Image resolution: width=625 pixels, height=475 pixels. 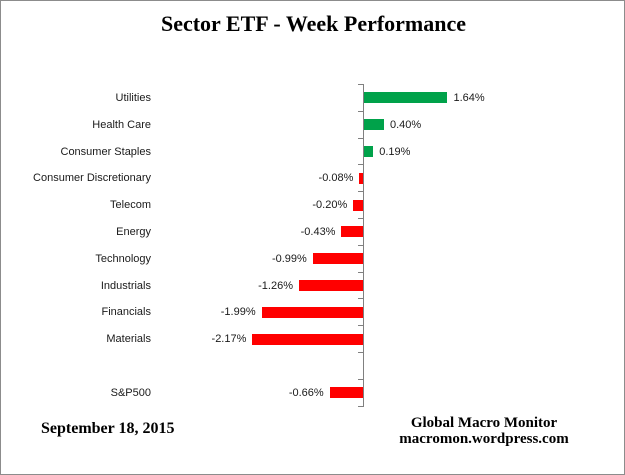 What do you see at coordinates (128, 339) in the screenshot?
I see `category-label-materials: Materials` at bounding box center [128, 339].